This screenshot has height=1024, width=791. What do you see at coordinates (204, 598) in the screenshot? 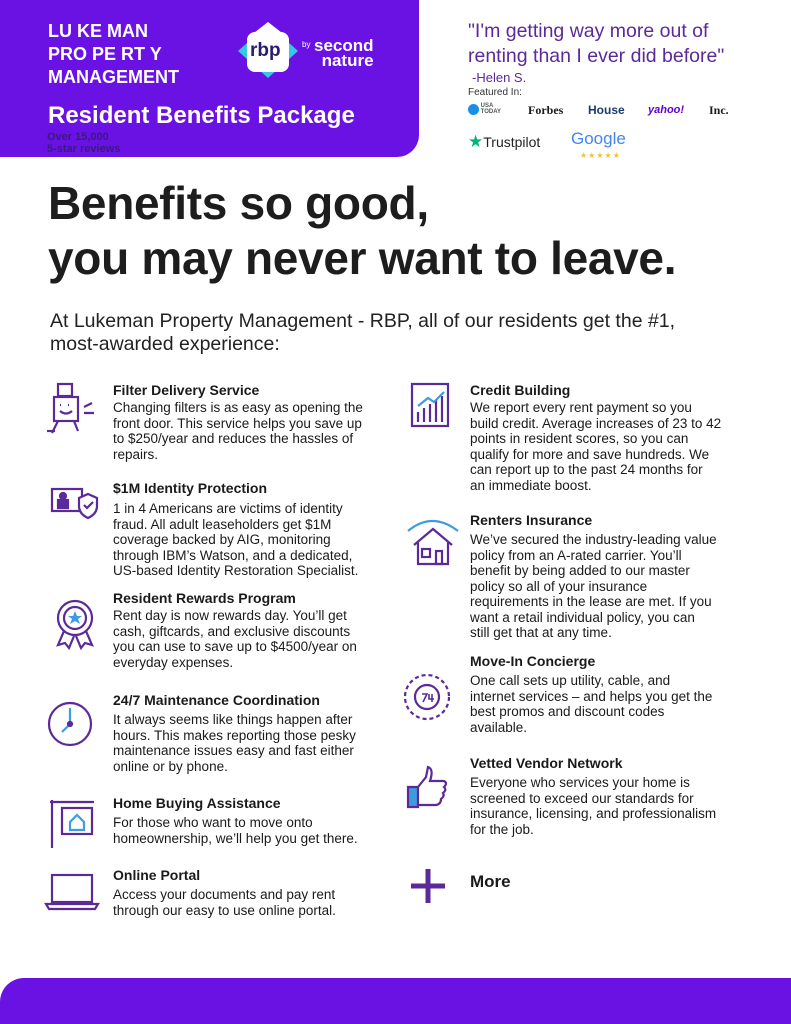
I see `benefit-title: Resident Rewards Program` at bounding box center [204, 598].